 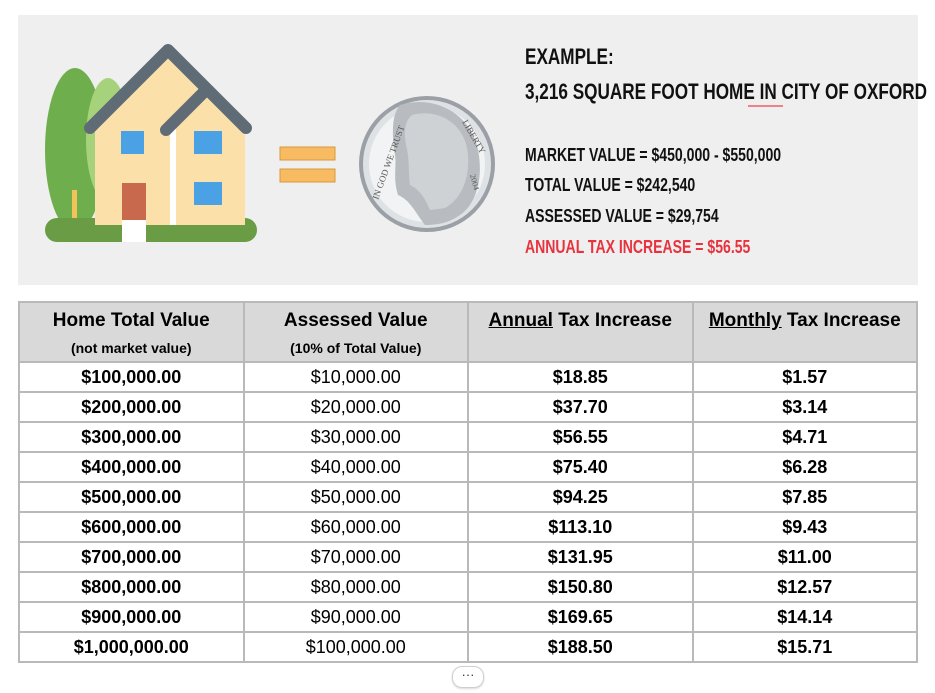 I want to click on equals-icon, so click(x=307, y=153).